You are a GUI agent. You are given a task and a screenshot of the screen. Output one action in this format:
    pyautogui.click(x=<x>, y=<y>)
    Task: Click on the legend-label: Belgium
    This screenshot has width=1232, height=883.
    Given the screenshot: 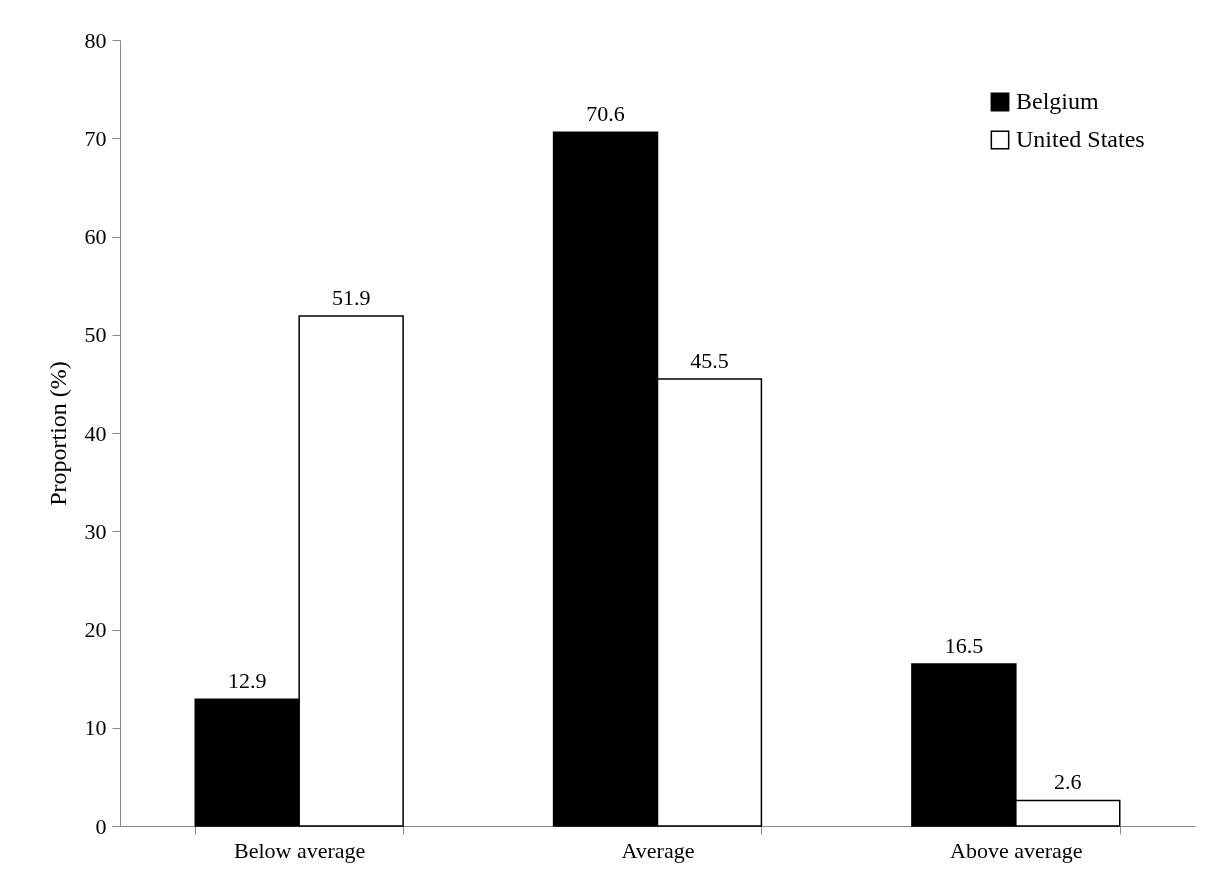 What is the action you would take?
    pyautogui.click(x=1057, y=101)
    